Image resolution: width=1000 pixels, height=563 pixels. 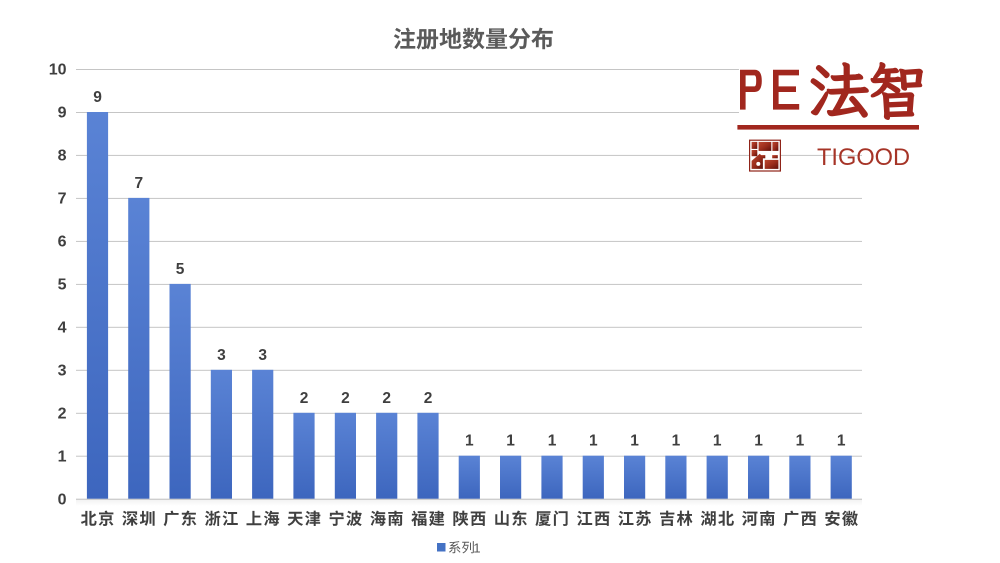 What do you see at coordinates (62, 156) in the screenshot?
I see `svg-text: 8` at bounding box center [62, 156].